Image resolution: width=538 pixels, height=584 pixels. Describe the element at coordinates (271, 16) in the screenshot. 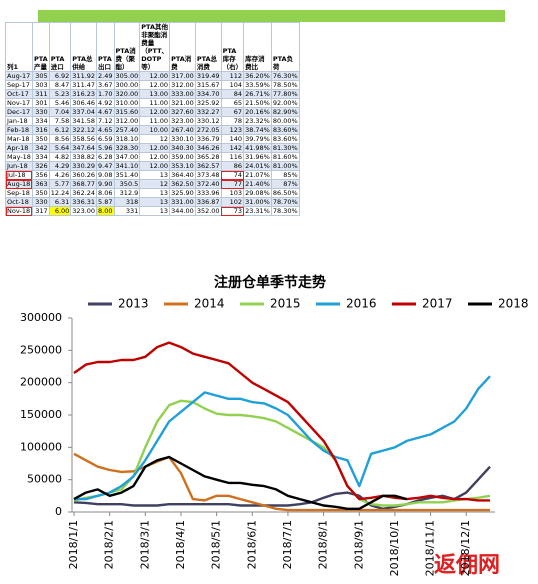

I see `header-band` at that location.